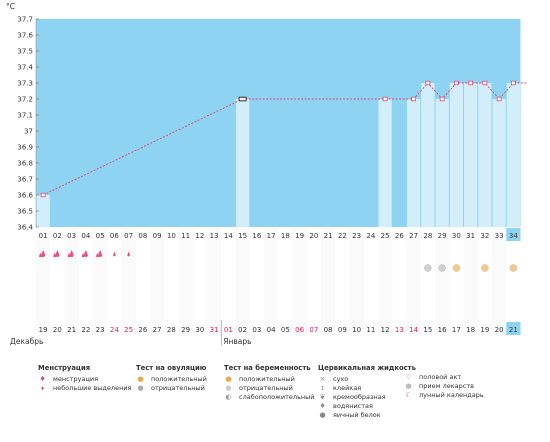 The width and height of the screenshot is (550, 442). What do you see at coordinates (92, 388) in the screenshot?
I see `legend-label: небольшие выделения` at bounding box center [92, 388].